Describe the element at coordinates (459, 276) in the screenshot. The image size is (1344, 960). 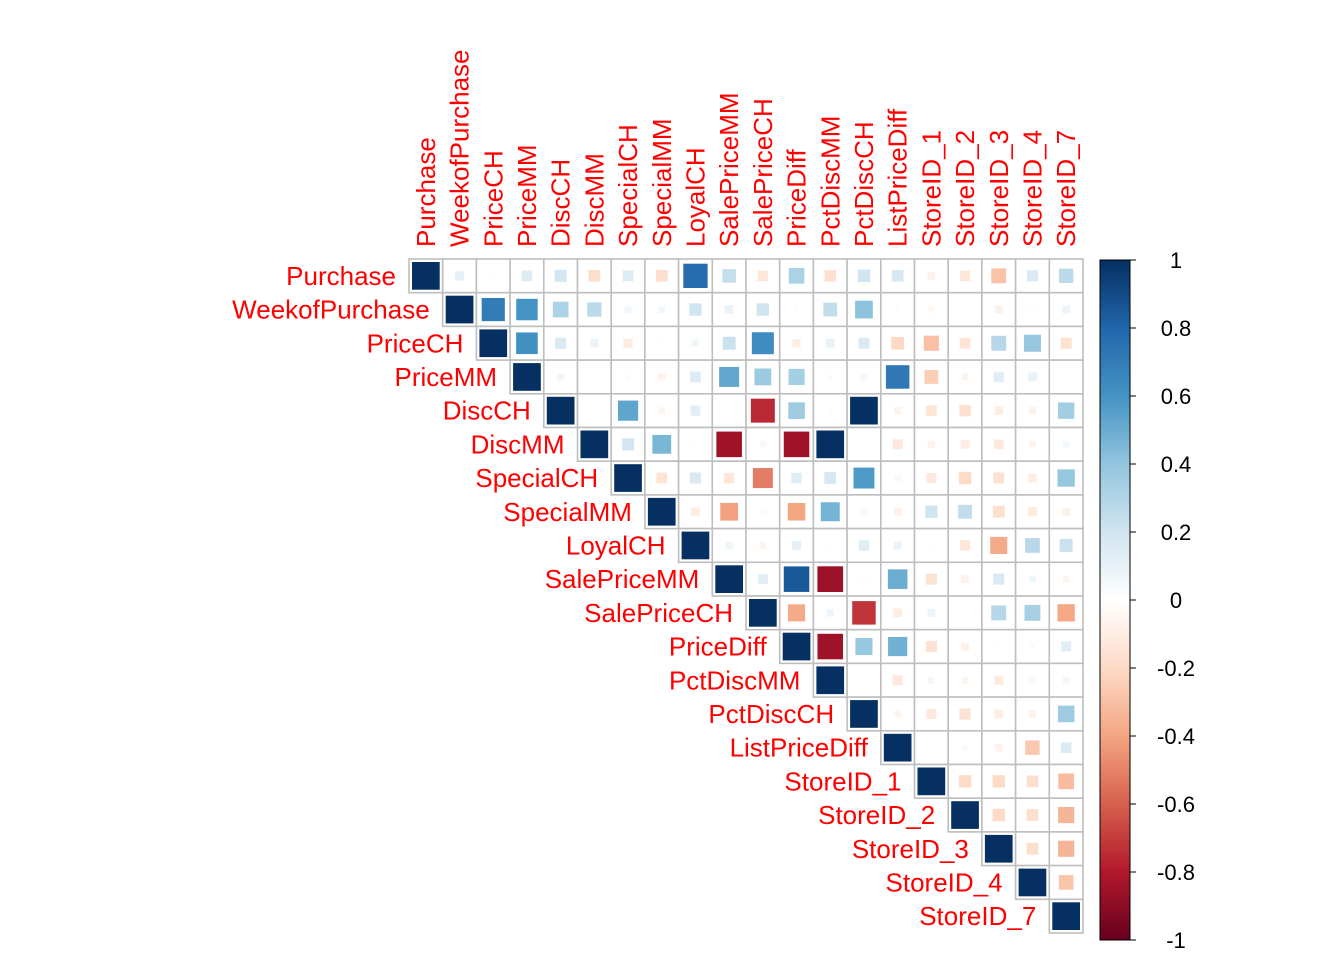
I see `corr-square-purchase-weekofpurchase` at that location.